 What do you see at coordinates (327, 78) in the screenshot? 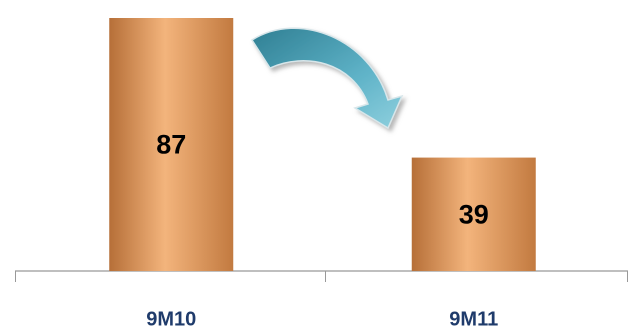
I see `arrow-decoration` at bounding box center [327, 78].